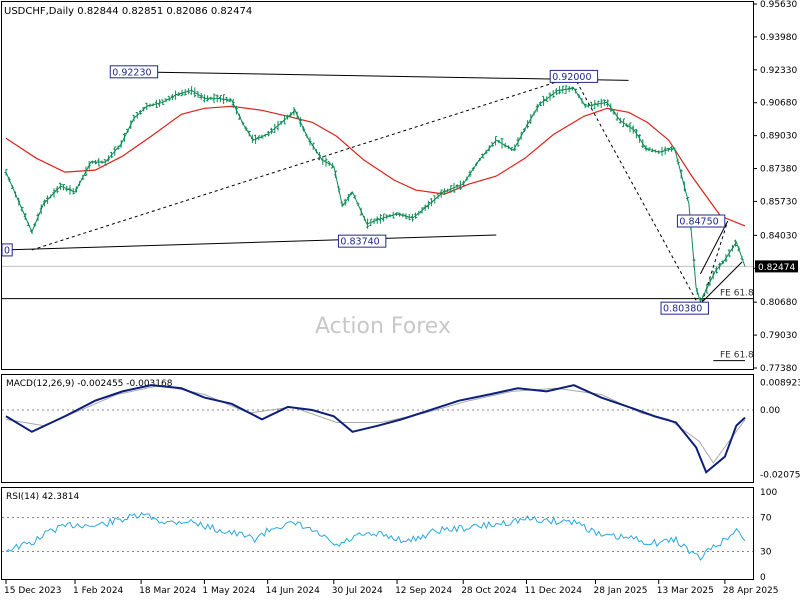 This screenshot has height=604, width=800. Describe the element at coordinates (33, 591) in the screenshot. I see `x-axis-label: 15 Dec 2023` at that location.